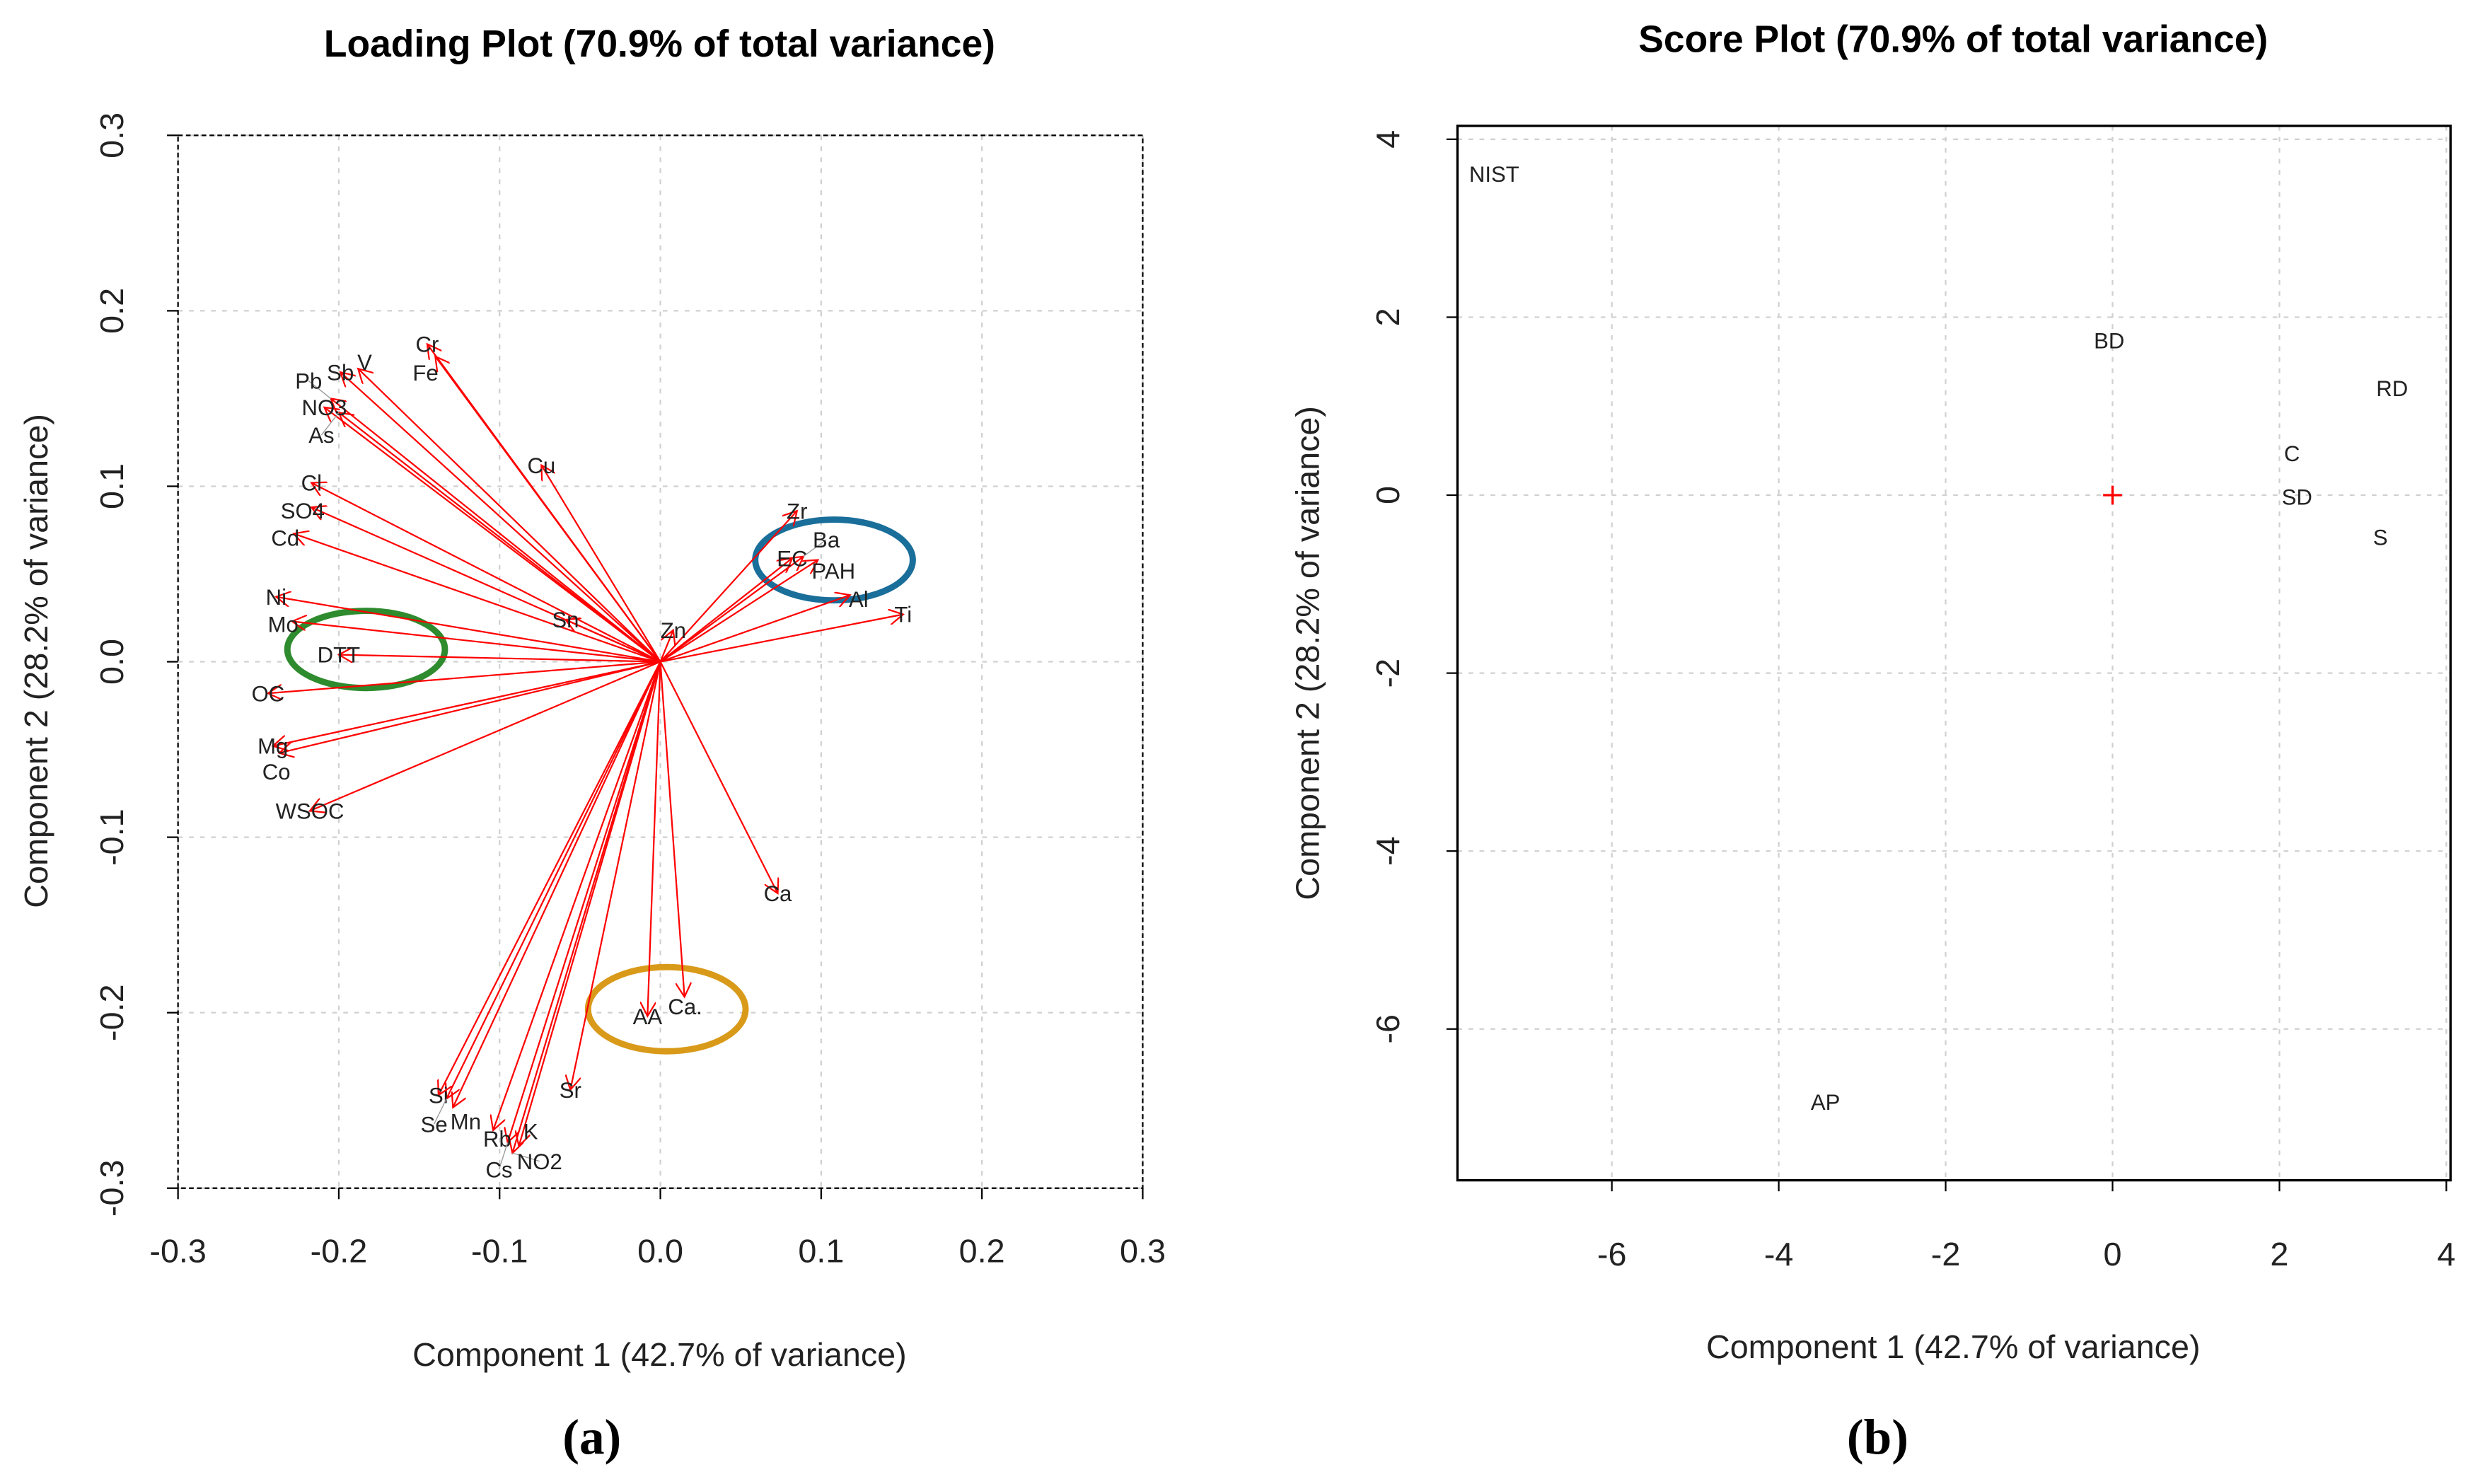 The width and height of the screenshot is (2468, 1484). I want to click on loading-leader-se, so click(440, 1111).